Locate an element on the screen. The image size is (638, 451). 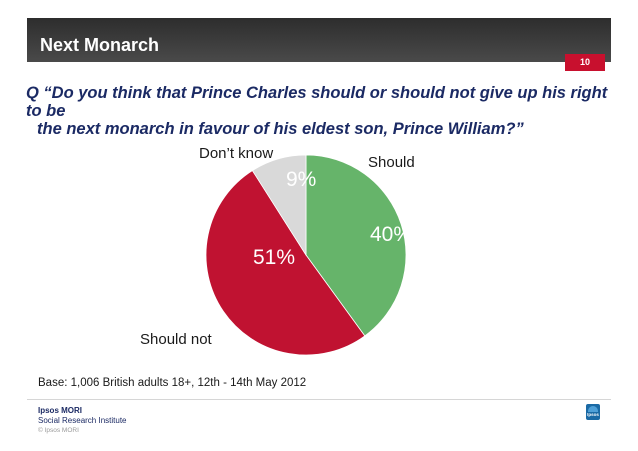
pie-percent-label: 51% is located at coordinates (274, 257).